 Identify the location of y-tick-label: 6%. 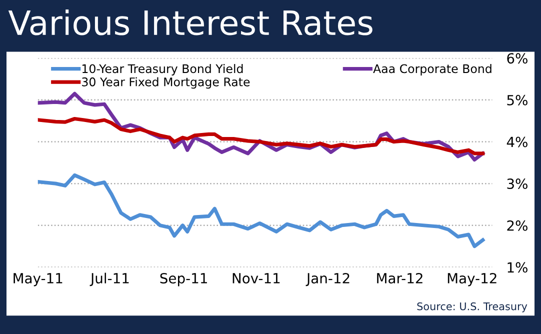
(517, 58).